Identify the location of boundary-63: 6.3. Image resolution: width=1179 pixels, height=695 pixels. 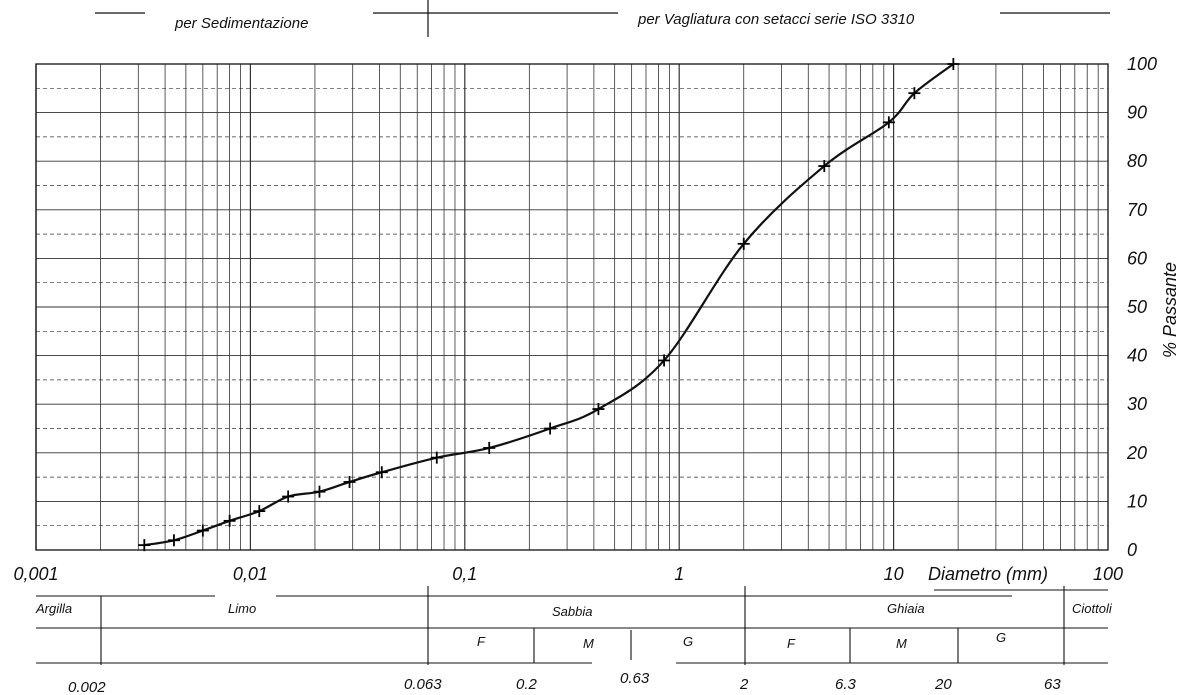
(846, 684).